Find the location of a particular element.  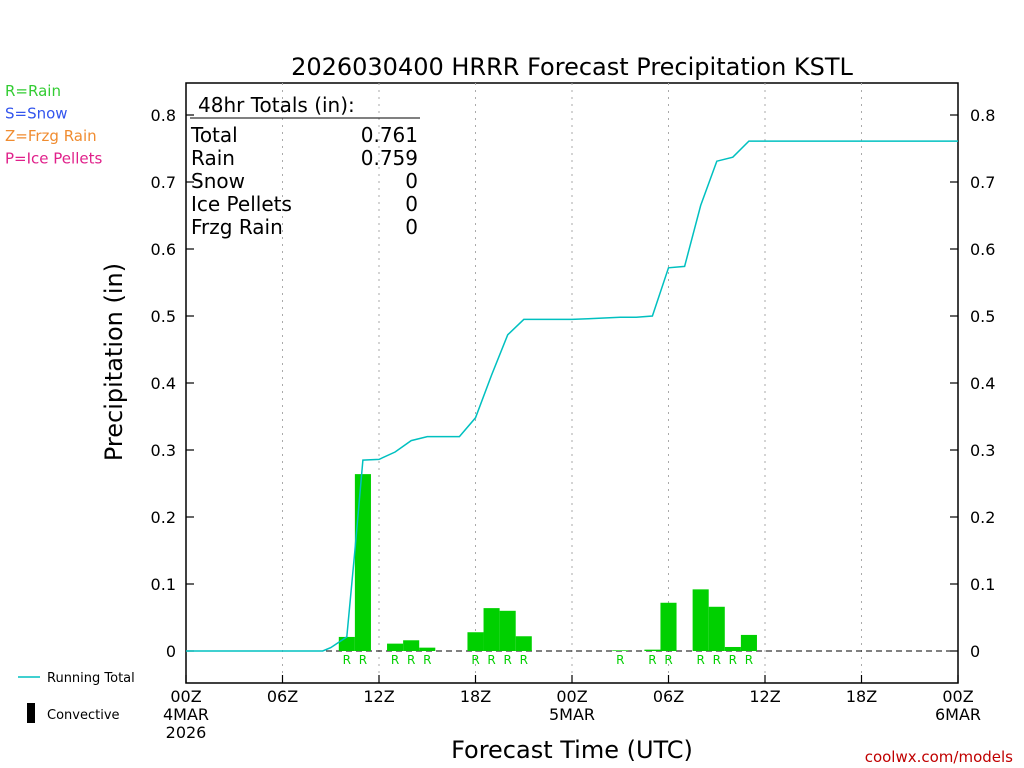

y-axis-right: 0 0.1 0.2 0.3 0.4 0.5 0.6 0.7 0.8 is located at coordinates (972, 383).